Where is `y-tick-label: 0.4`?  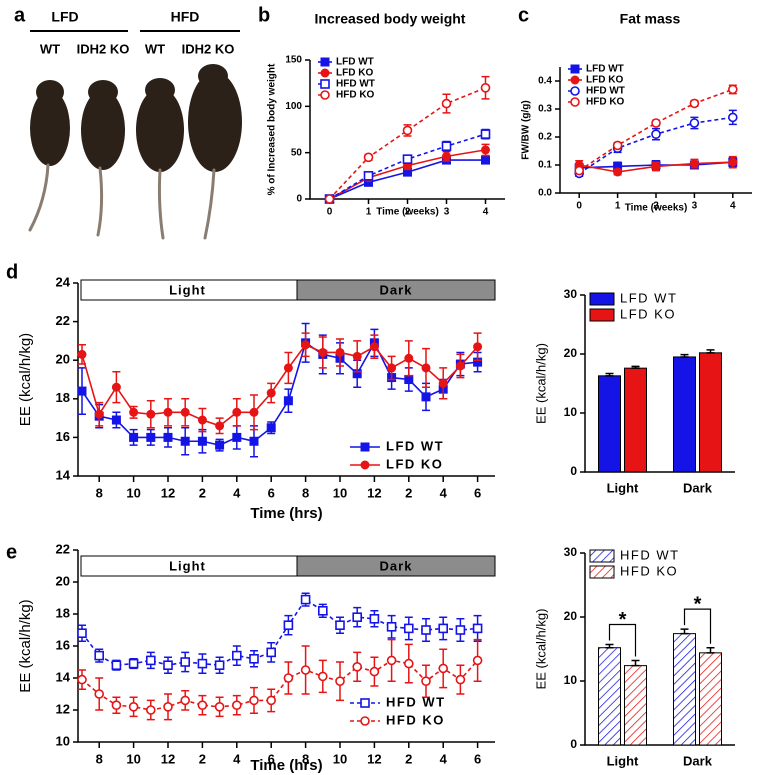 y-tick-label: 0.4 is located at coordinates (545, 81).